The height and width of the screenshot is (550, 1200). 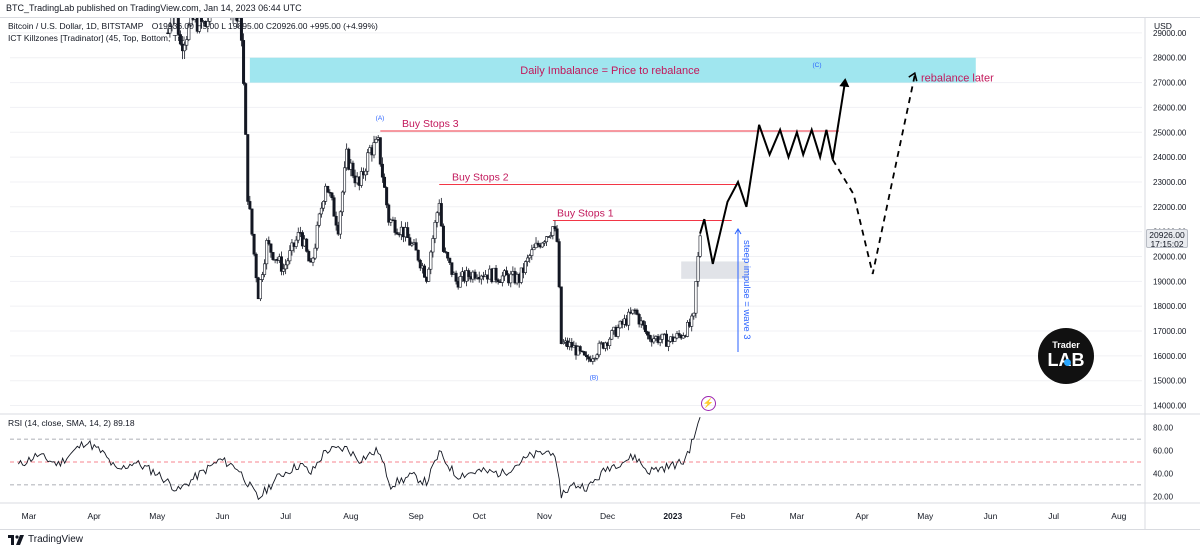 What do you see at coordinates (594, 377) in the screenshot?
I see `wave-b-label: (B)` at bounding box center [594, 377].